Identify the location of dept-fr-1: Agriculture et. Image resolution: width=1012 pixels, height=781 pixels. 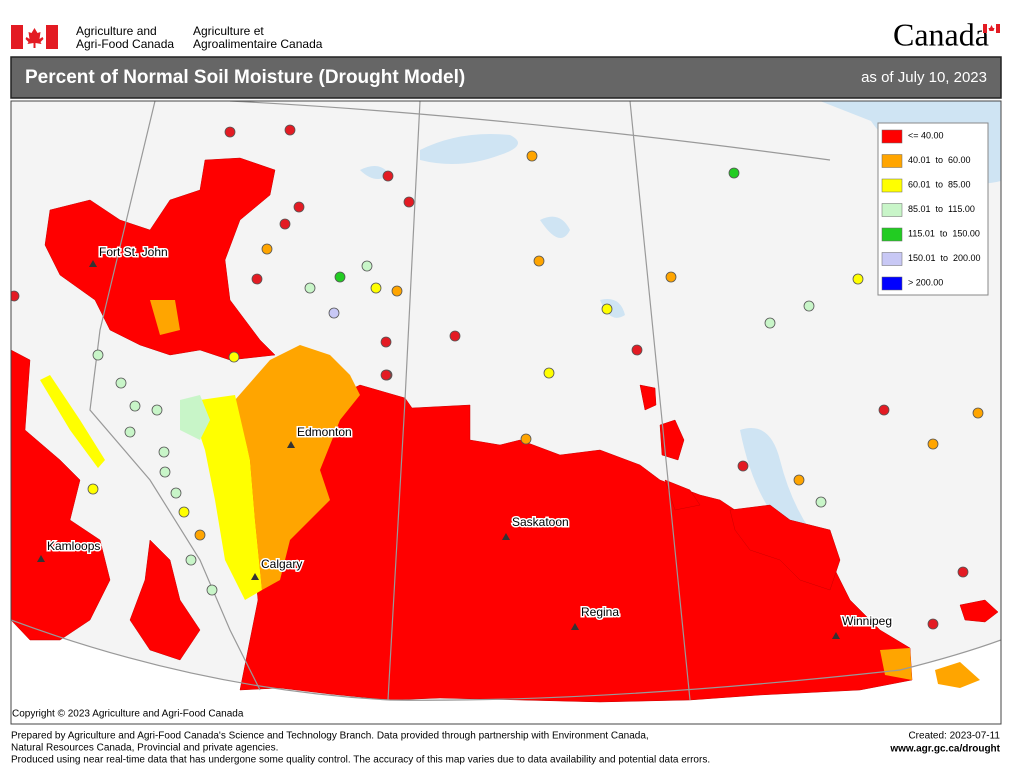
(228, 31).